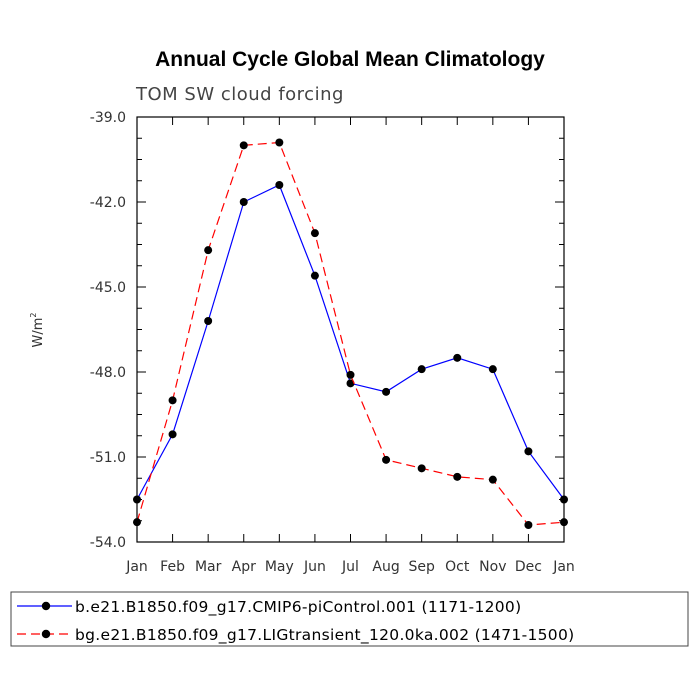  I want to click on x-tick-label: Jul, so click(350, 567).